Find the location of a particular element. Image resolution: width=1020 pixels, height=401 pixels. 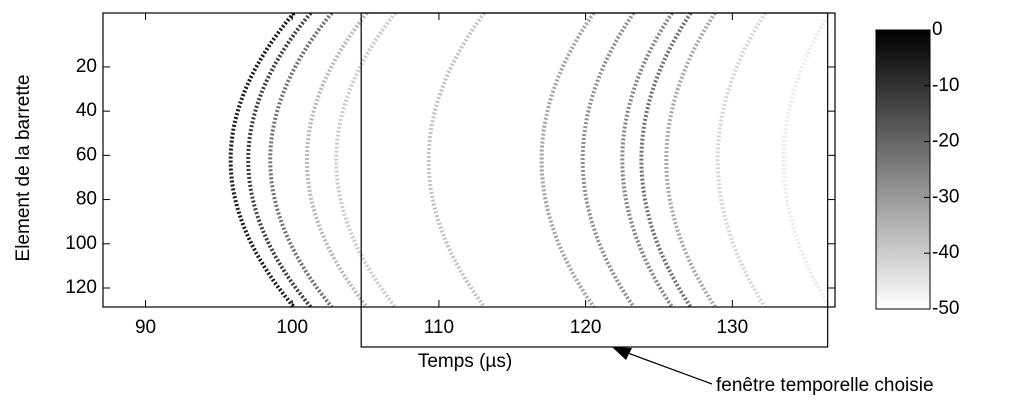

annotation: fenêtre temporelle choisie is located at coordinates (825, 385).